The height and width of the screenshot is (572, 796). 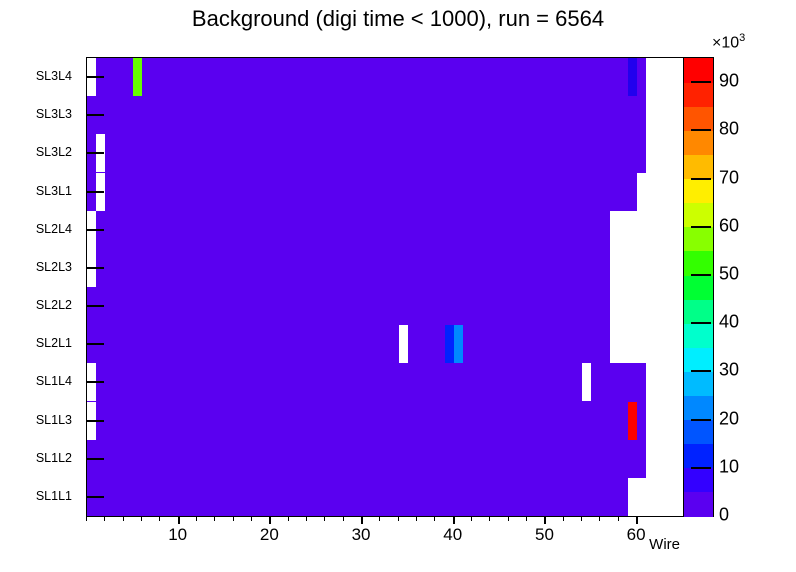 What do you see at coordinates (729, 273) in the screenshot?
I see `color-scale-tick-label: 50` at bounding box center [729, 273].